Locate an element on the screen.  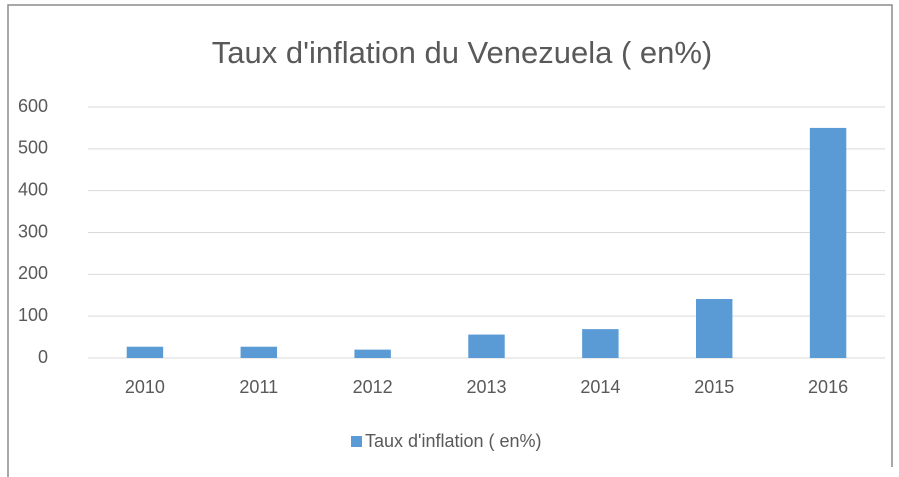
y-tick-label: 500 is located at coordinates (33, 148).